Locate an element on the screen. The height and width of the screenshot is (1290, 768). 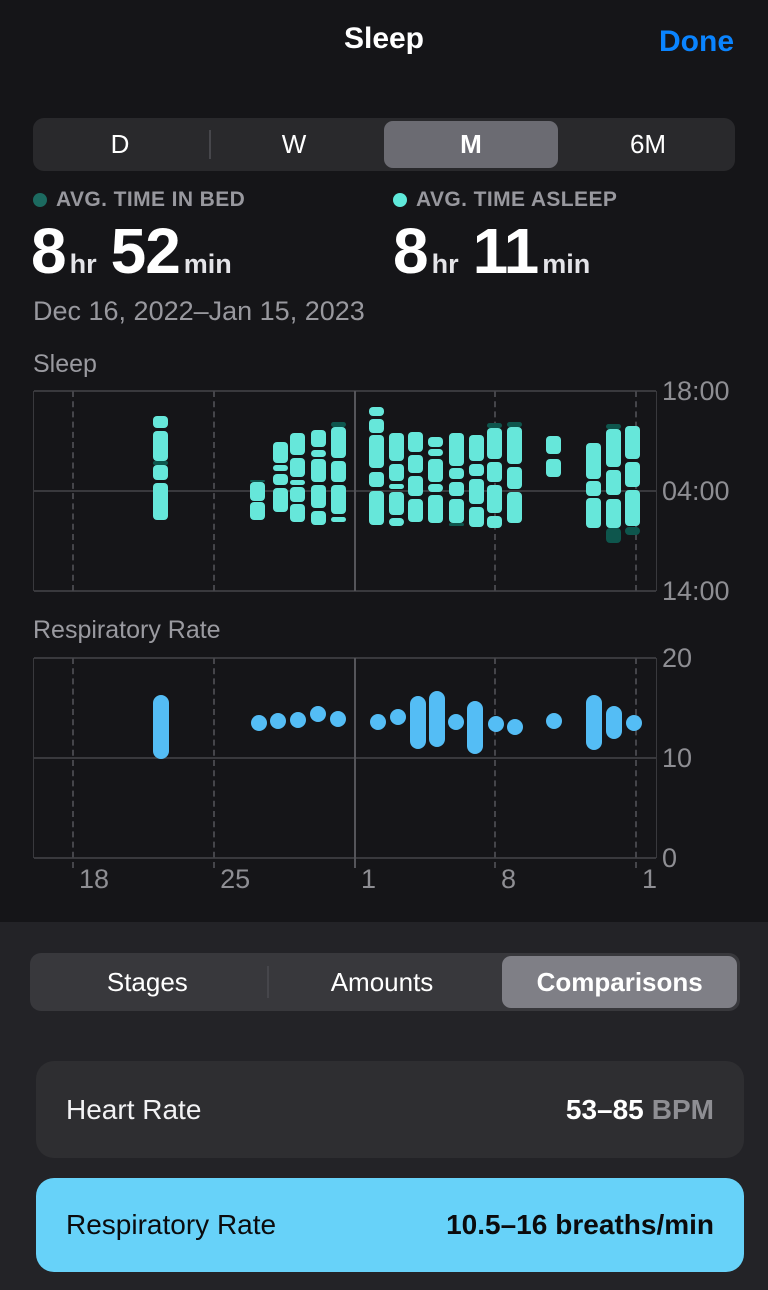
view-segment-comparisons: Comparisons is located at coordinates (620, 982).